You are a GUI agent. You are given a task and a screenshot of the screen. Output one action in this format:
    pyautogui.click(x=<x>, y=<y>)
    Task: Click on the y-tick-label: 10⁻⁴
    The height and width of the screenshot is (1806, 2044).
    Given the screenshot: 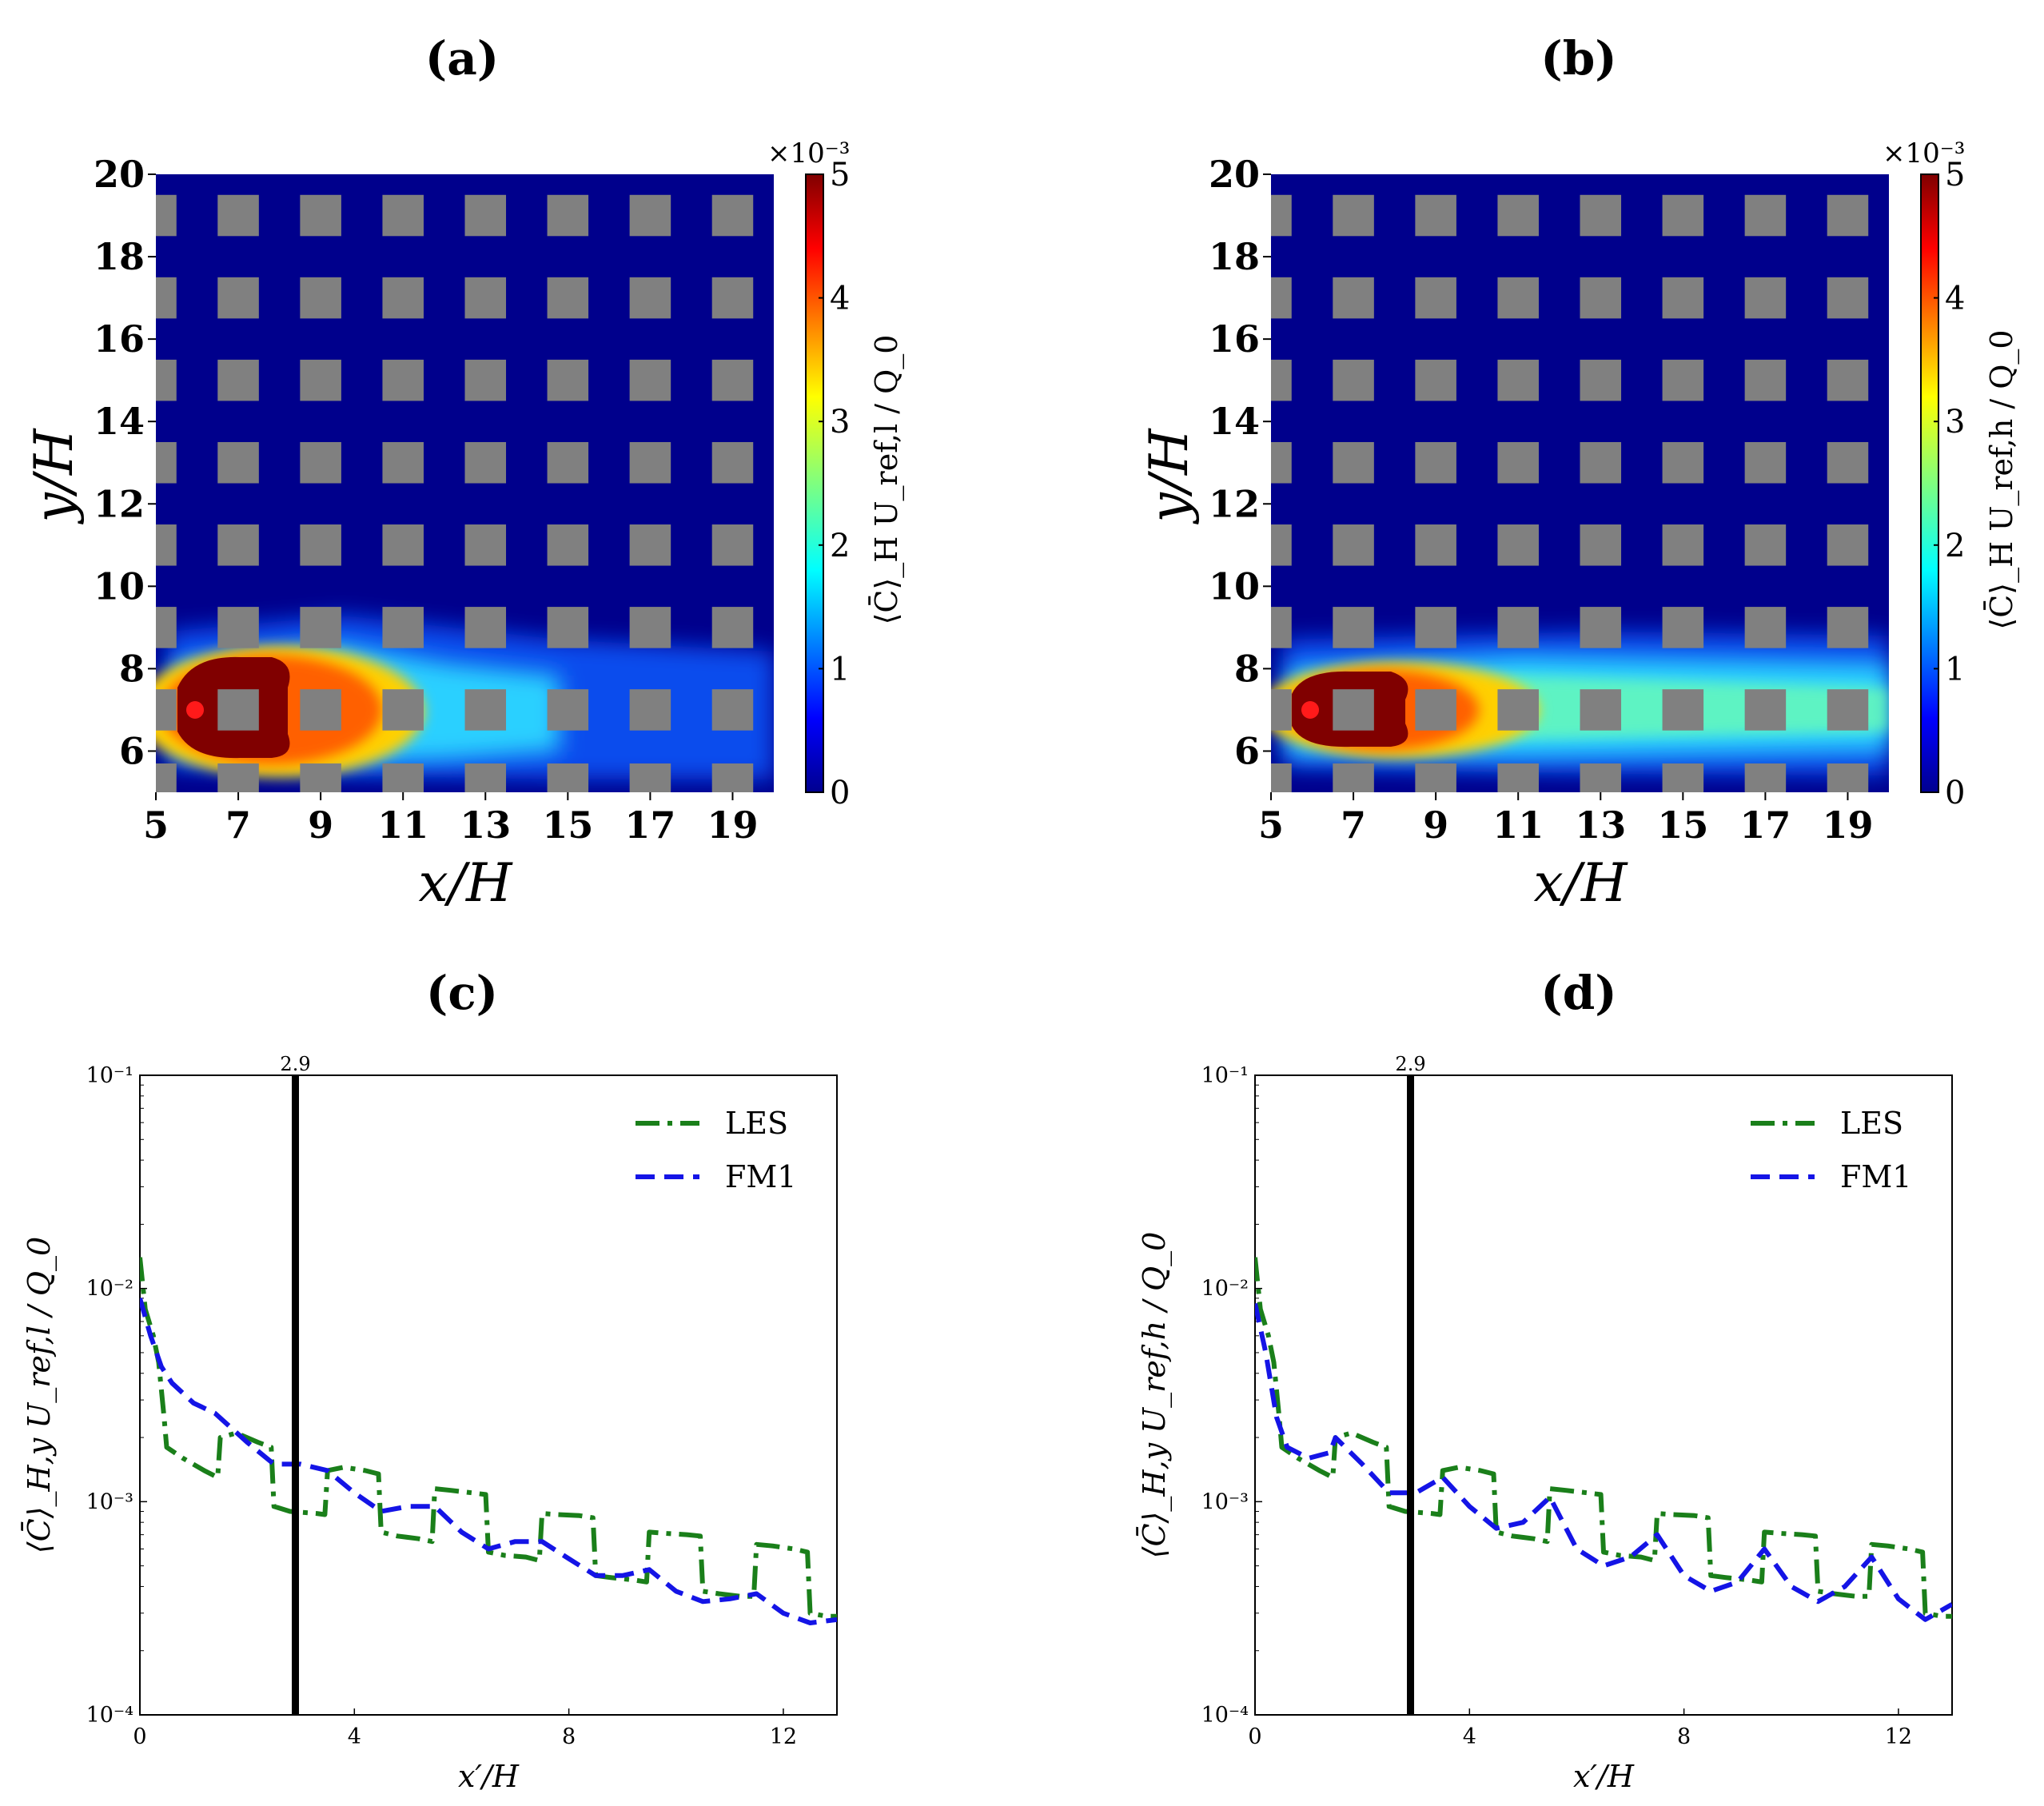 What is the action you would take?
    pyautogui.click(x=109, y=1715)
    